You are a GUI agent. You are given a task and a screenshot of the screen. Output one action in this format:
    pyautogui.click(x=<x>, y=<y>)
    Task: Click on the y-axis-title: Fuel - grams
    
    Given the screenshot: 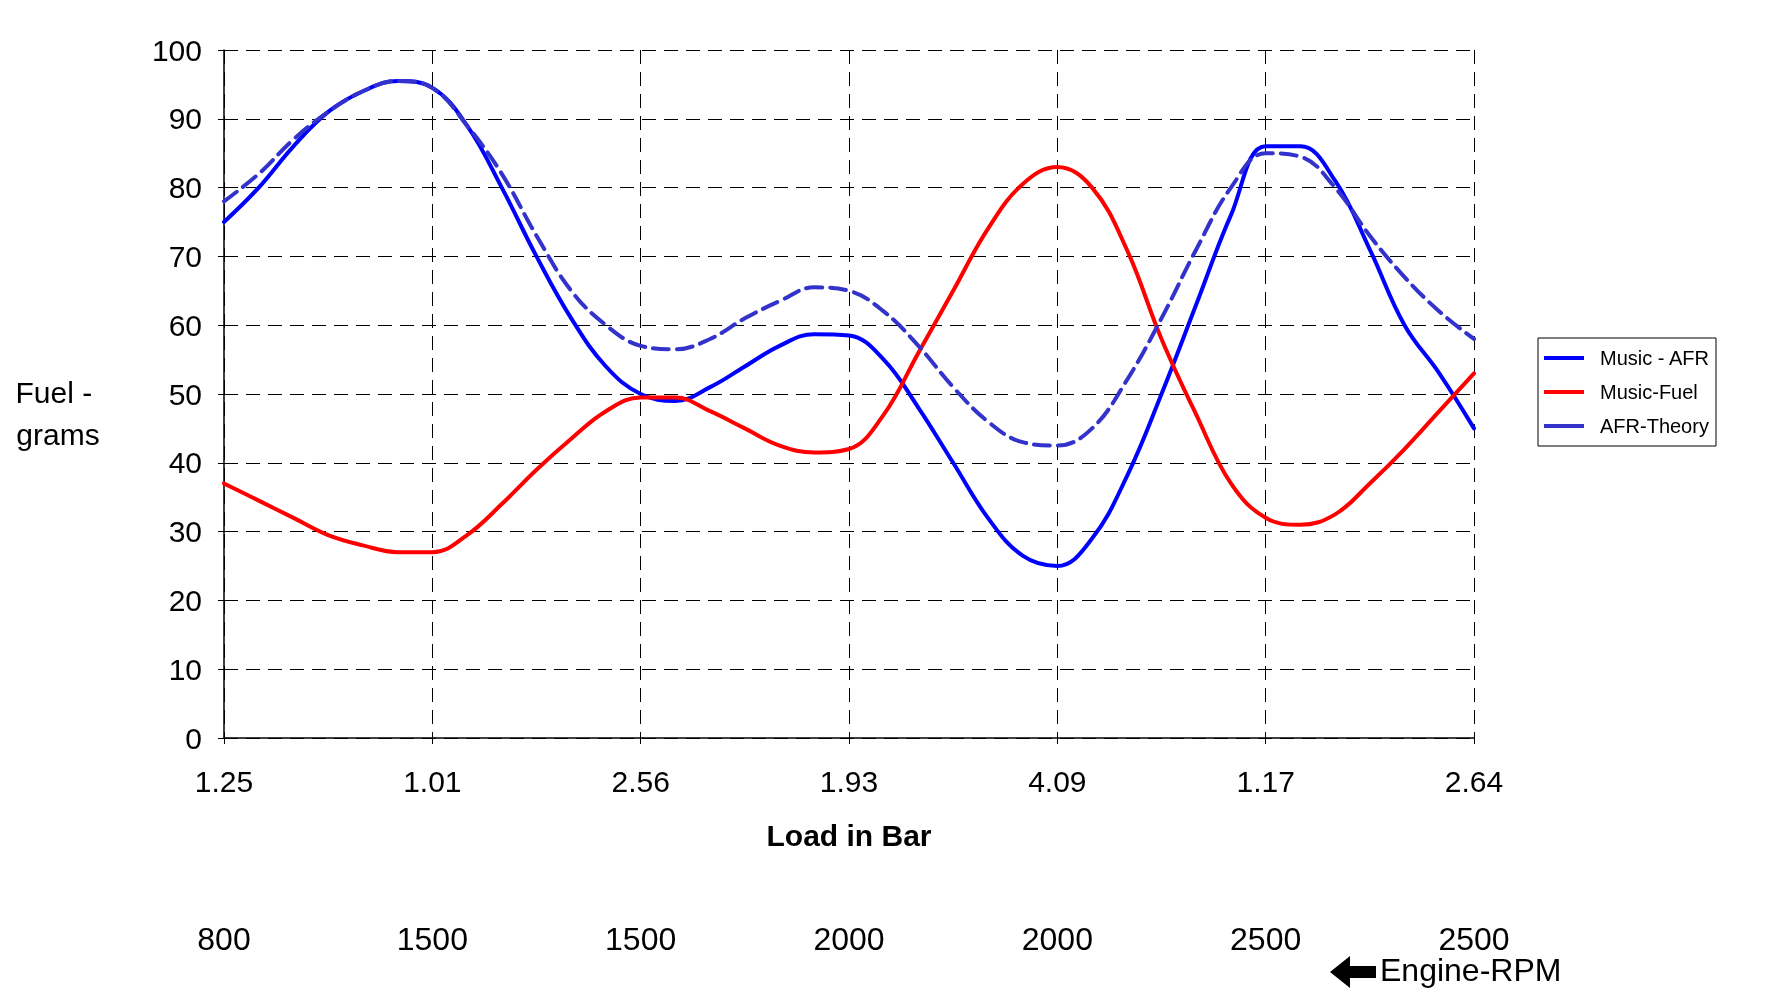 What is the action you would take?
    pyautogui.click(x=58, y=413)
    